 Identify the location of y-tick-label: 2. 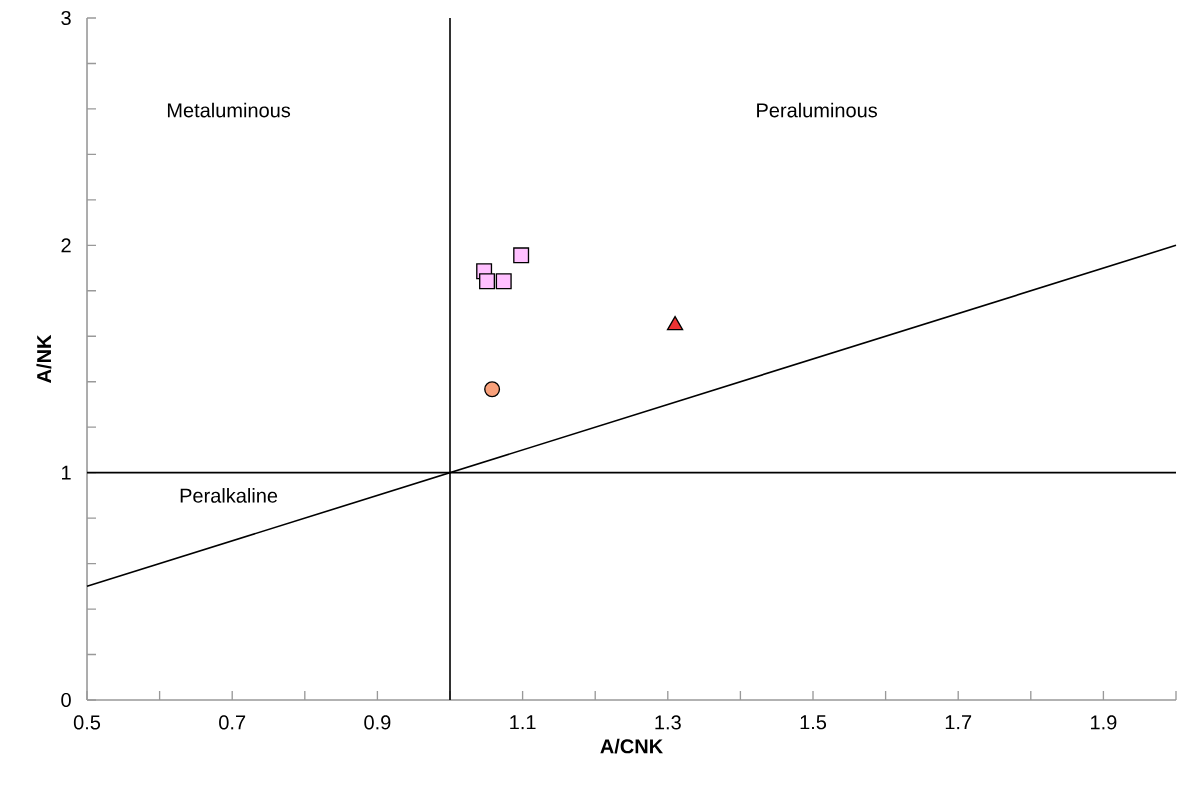
(66, 245).